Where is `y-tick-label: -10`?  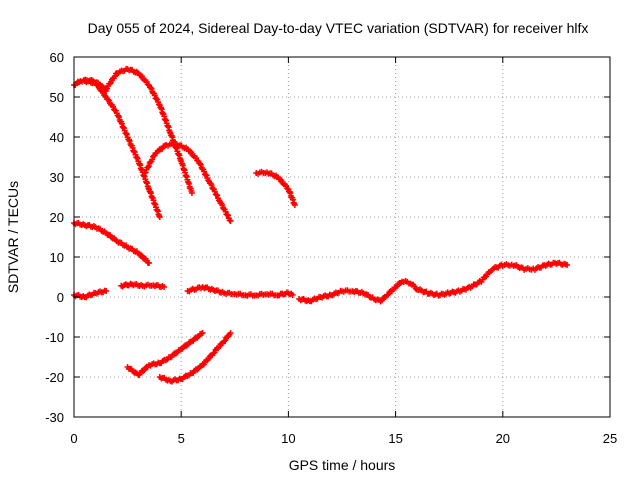
y-tick-label: -10 is located at coordinates (54, 337).